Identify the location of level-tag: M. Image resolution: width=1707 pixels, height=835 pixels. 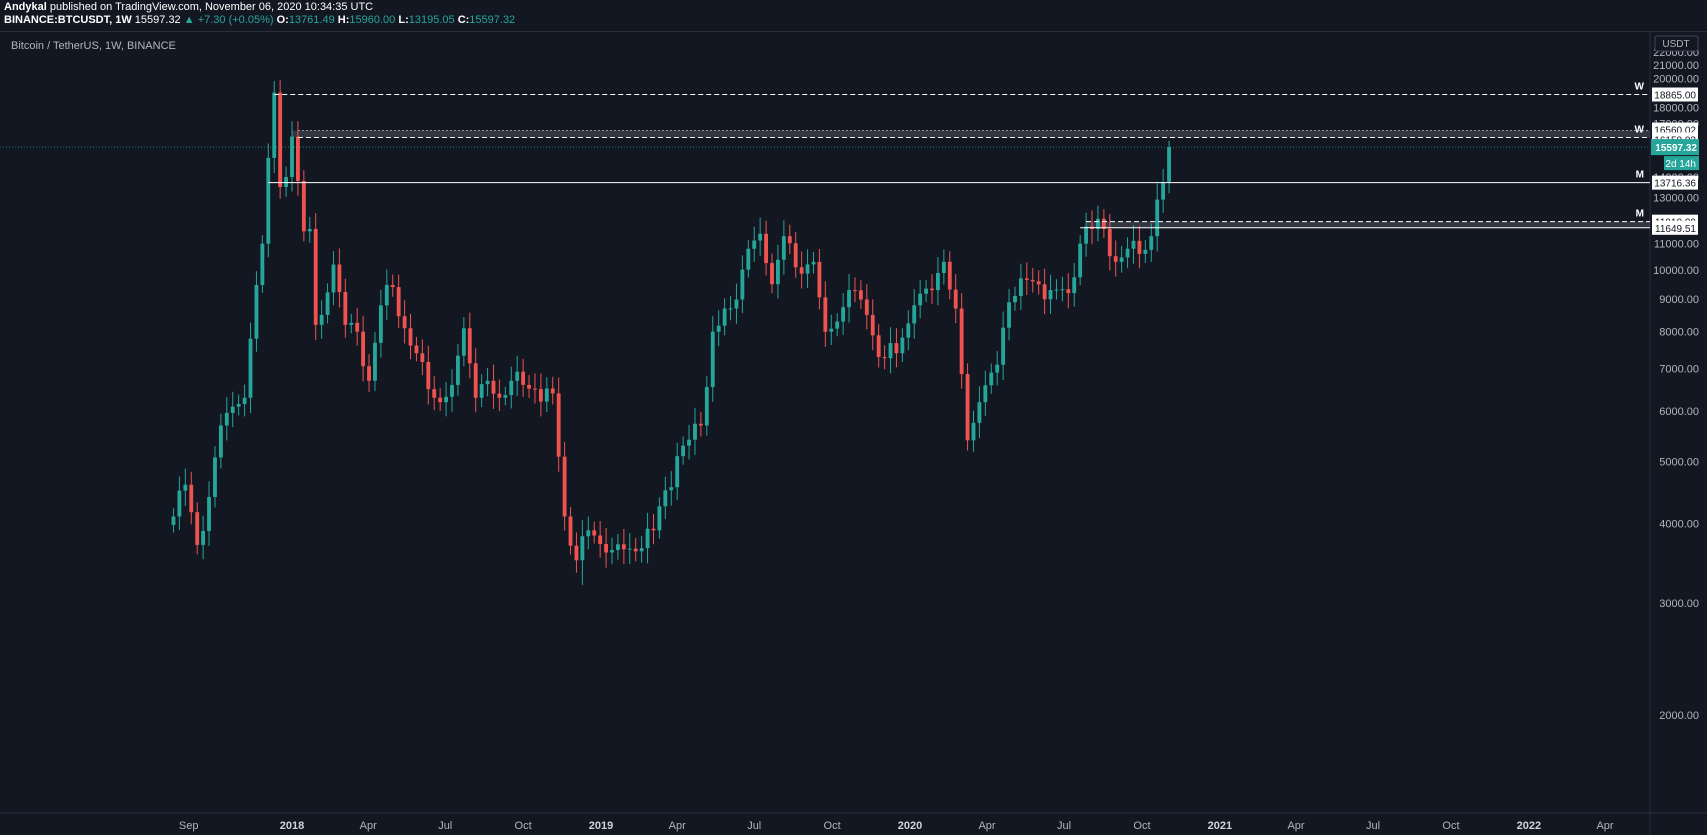
(1640, 175).